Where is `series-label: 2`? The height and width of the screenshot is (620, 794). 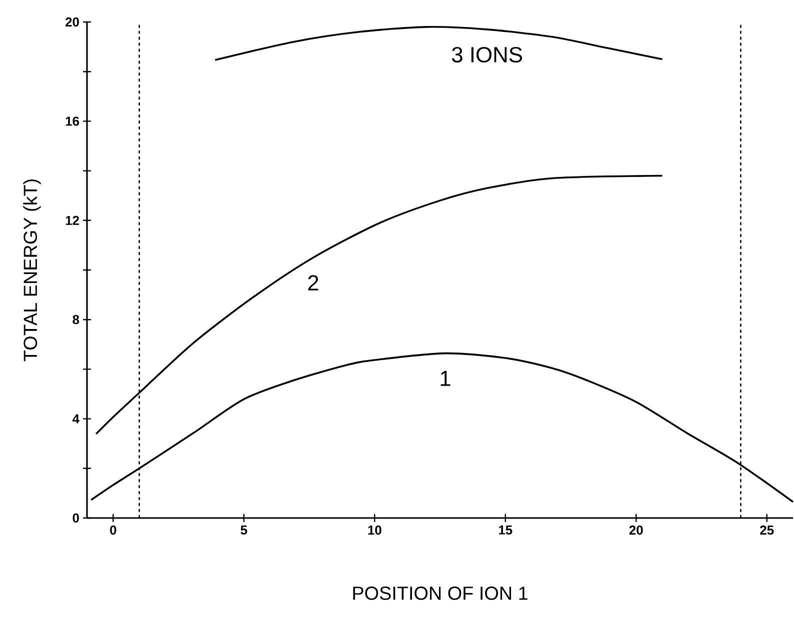 series-label: 2 is located at coordinates (313, 282).